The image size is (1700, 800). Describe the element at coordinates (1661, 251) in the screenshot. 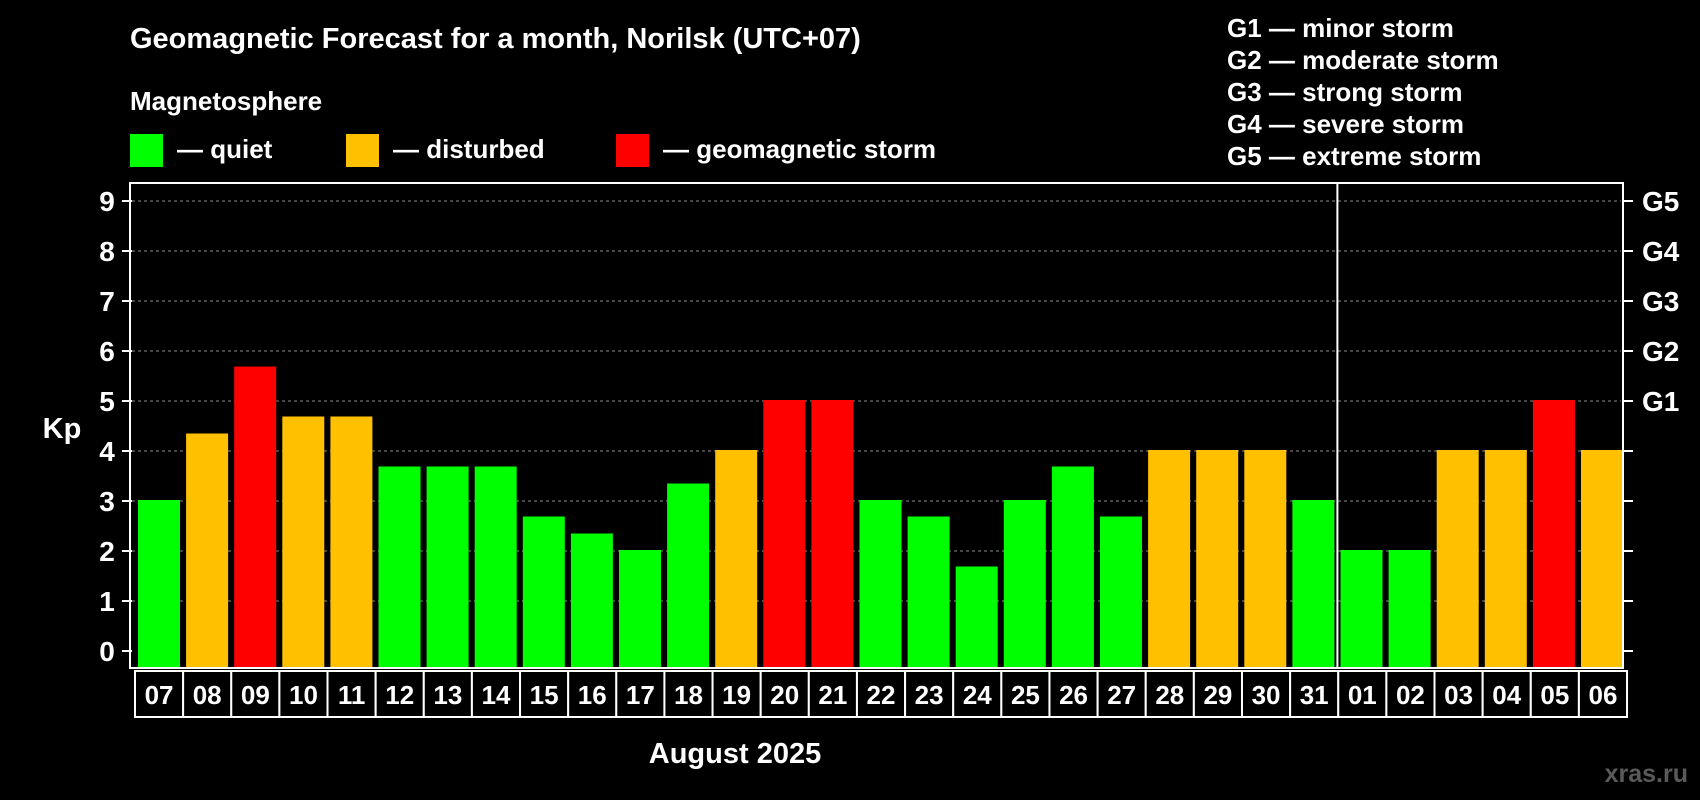

I see `storm-level-label: G4` at that location.